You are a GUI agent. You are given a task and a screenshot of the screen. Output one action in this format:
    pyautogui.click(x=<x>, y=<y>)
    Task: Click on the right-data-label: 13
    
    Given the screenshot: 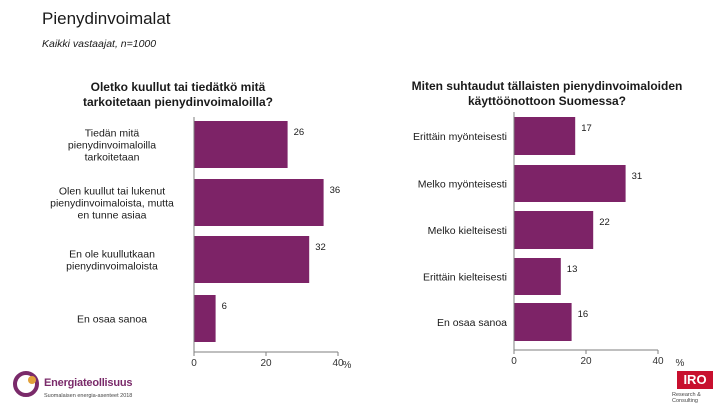 What is the action you would take?
    pyautogui.click(x=572, y=269)
    